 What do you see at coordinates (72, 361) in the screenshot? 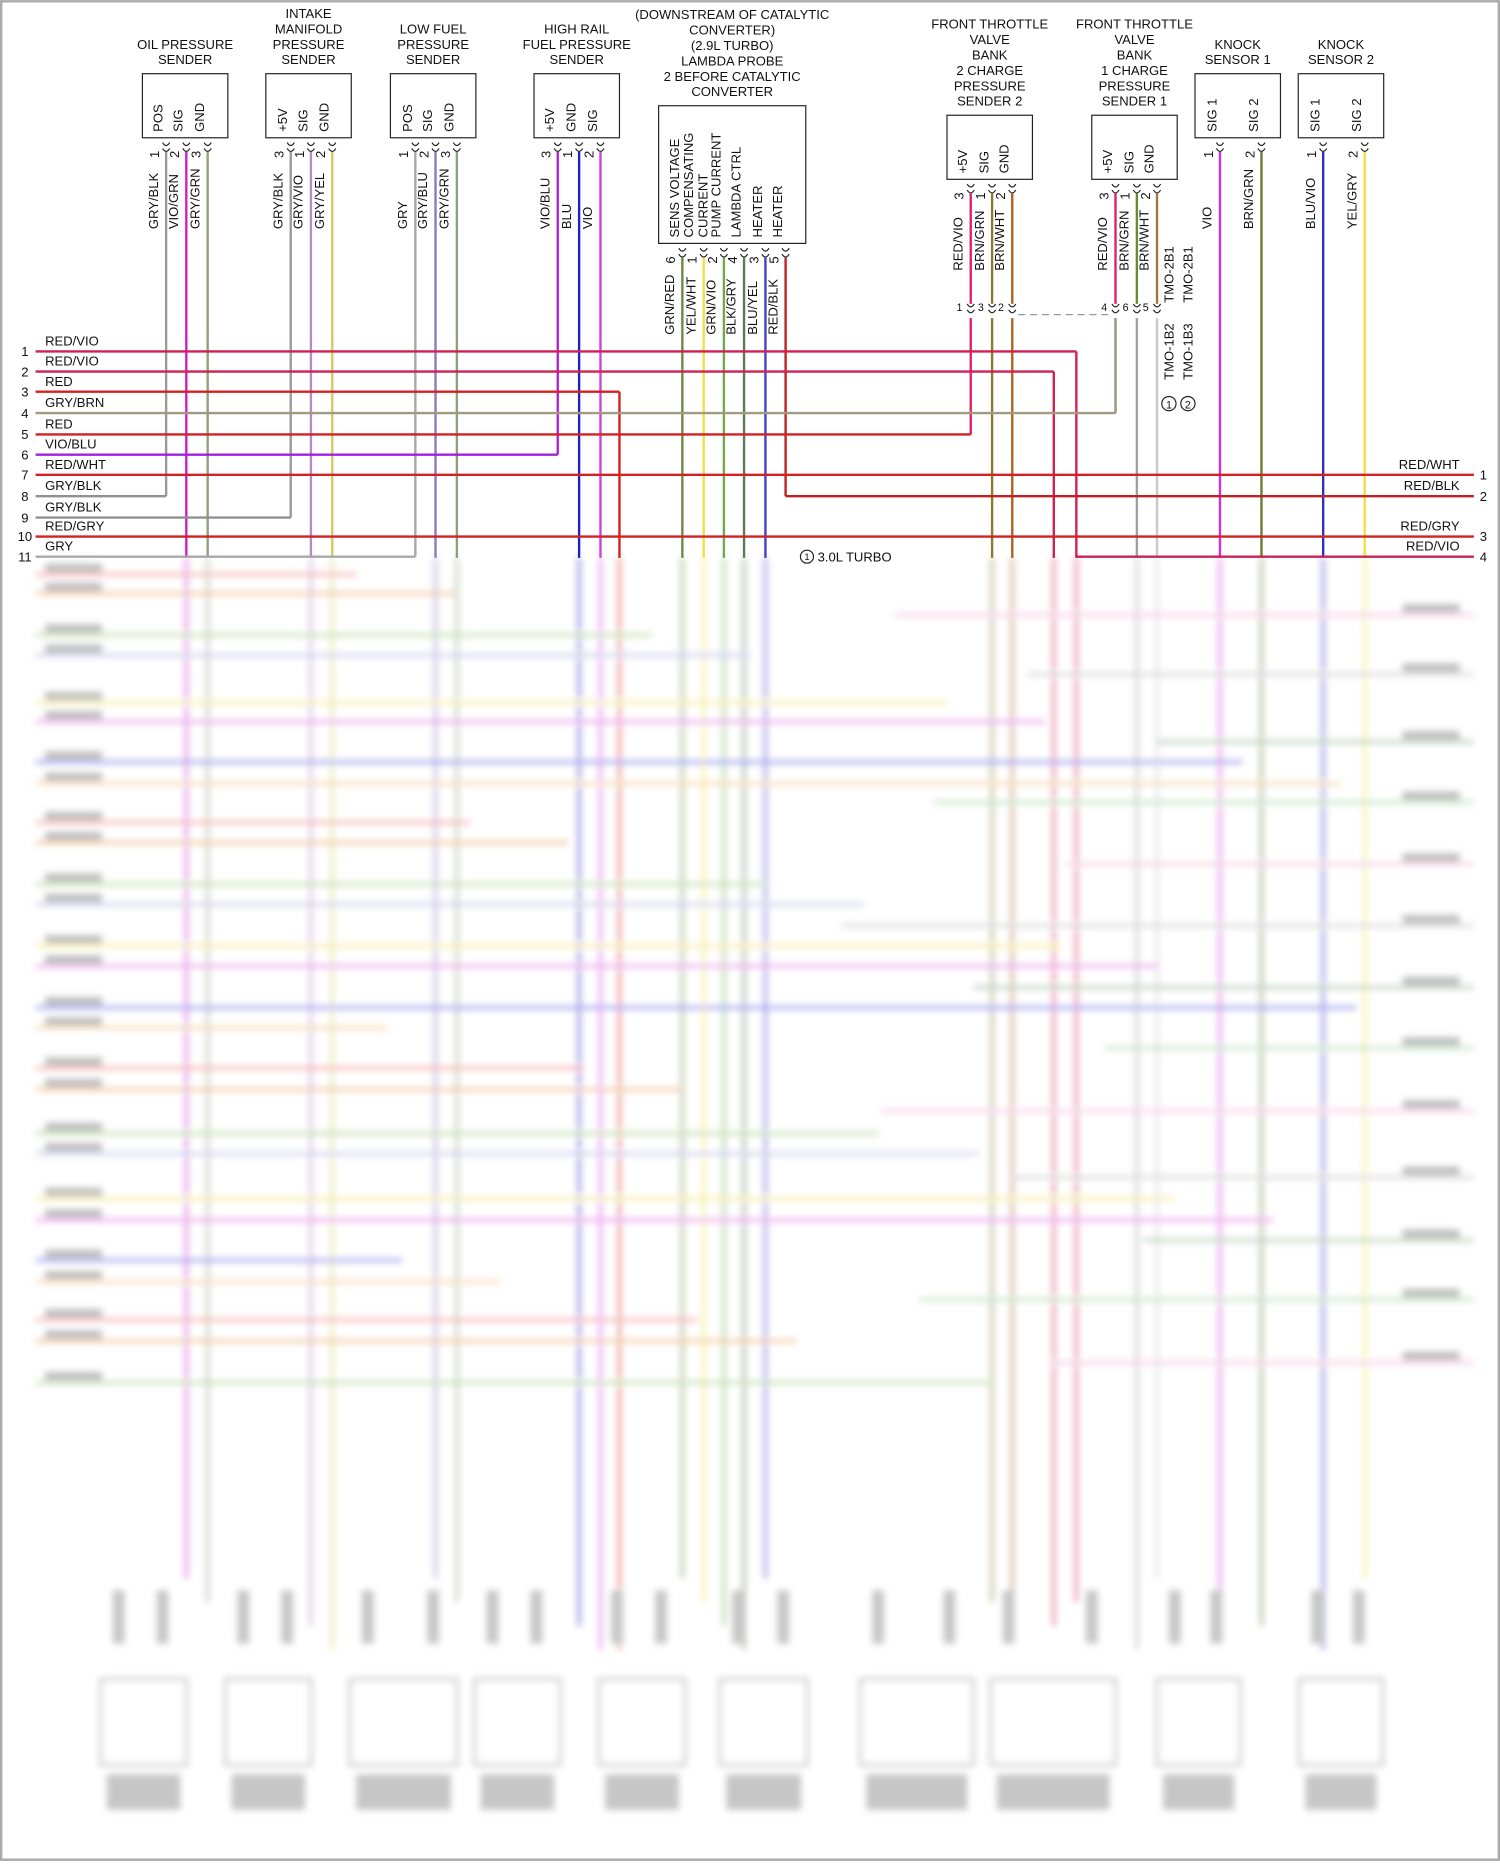
I see `bus-label: RED/VIO` at bounding box center [72, 361].